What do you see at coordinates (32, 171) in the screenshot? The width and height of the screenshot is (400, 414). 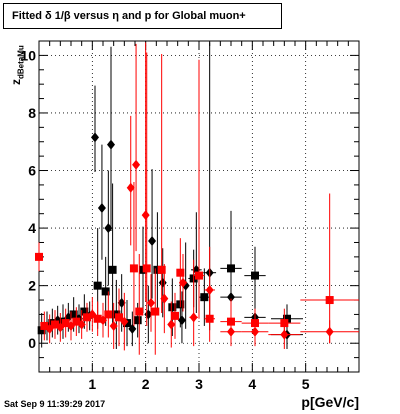 I see `y-tick-label: 6` at bounding box center [32, 171].